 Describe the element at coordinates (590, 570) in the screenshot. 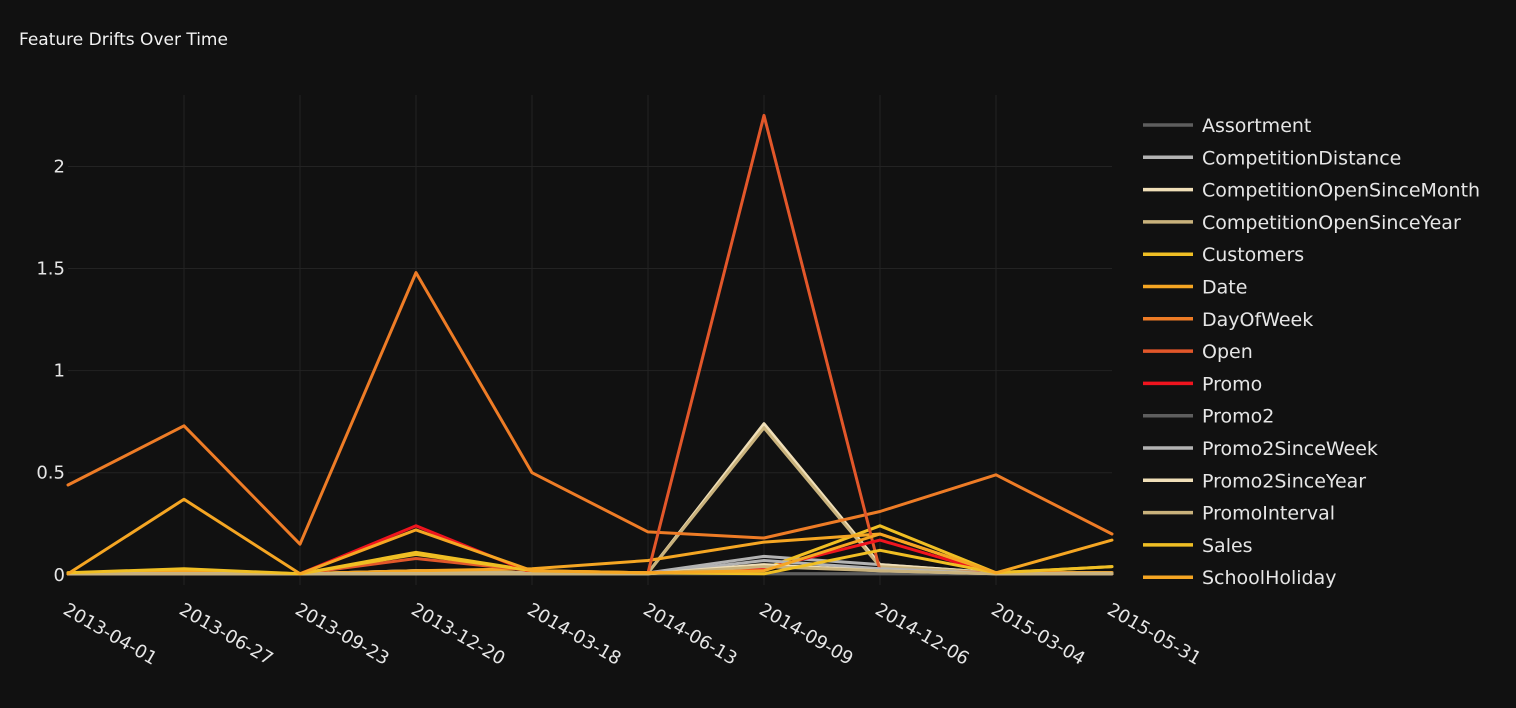

I see `series-line-promointerval` at that location.